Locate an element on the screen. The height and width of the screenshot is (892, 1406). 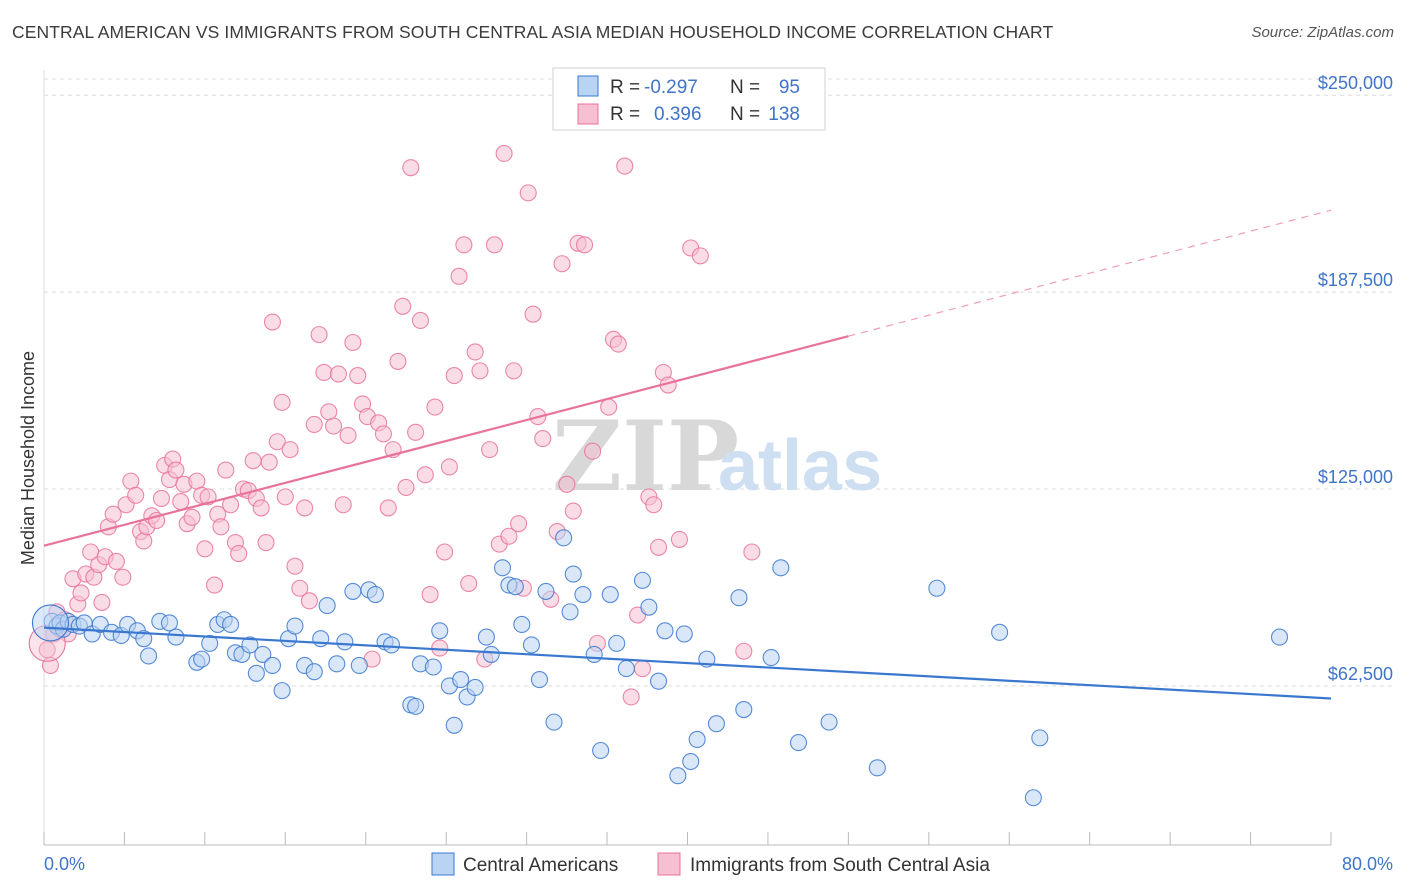
x-tick-label-max: 80.0% is located at coordinates (1367, 864).